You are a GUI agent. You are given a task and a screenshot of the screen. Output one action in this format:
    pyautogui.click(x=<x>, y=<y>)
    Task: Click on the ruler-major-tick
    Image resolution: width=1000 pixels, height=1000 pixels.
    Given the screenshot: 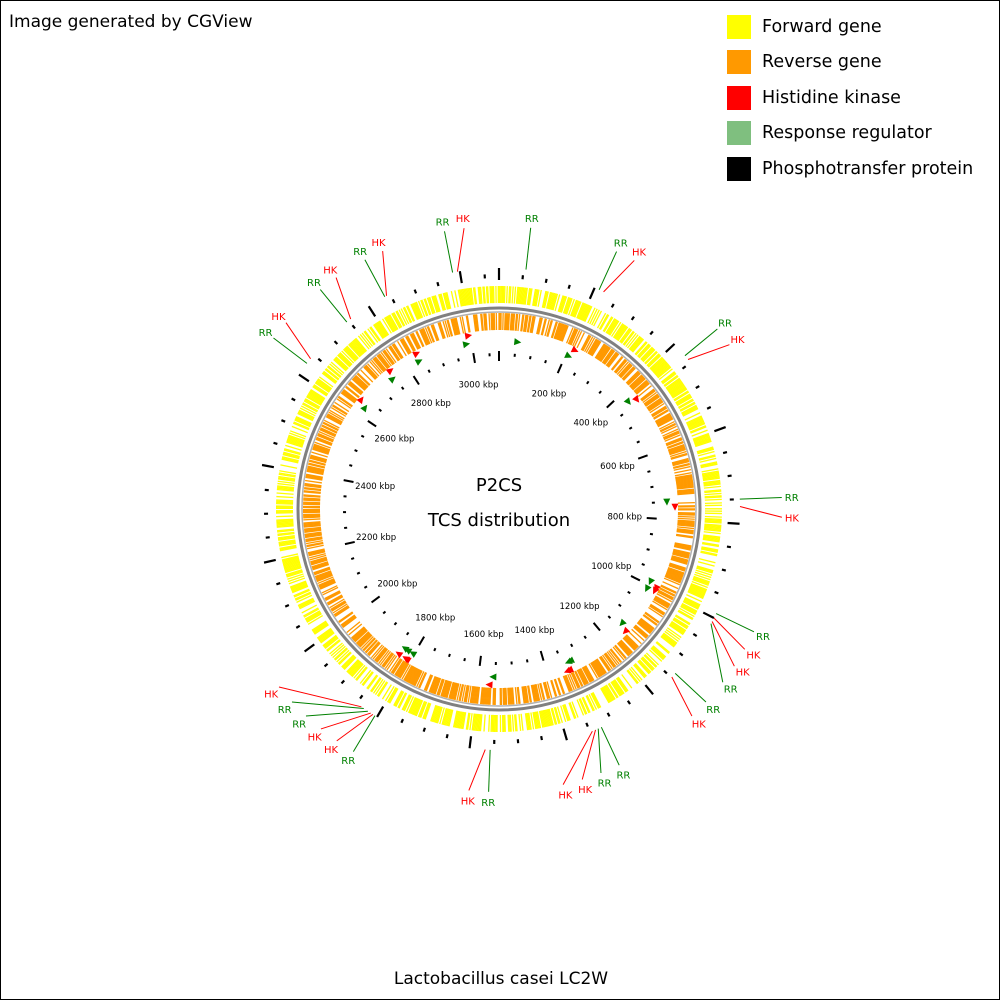 What is the action you would take?
    pyautogui.click(x=372, y=424)
    